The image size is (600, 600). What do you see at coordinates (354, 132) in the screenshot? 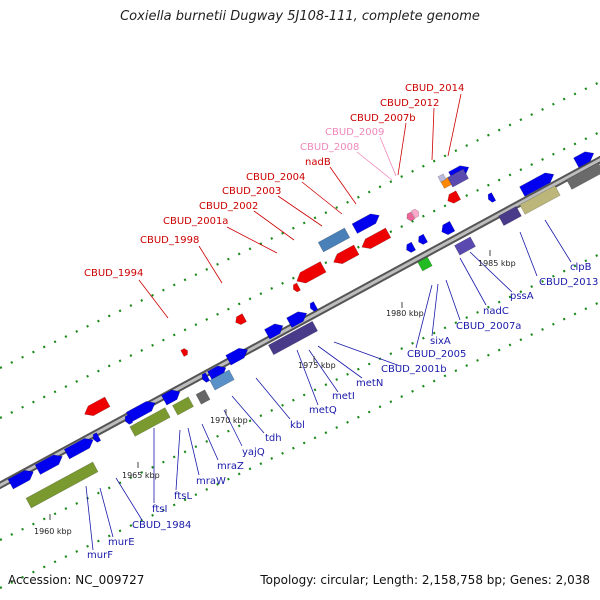
I see `label-cbud-2009: CBUD_2009` at bounding box center [354, 132].